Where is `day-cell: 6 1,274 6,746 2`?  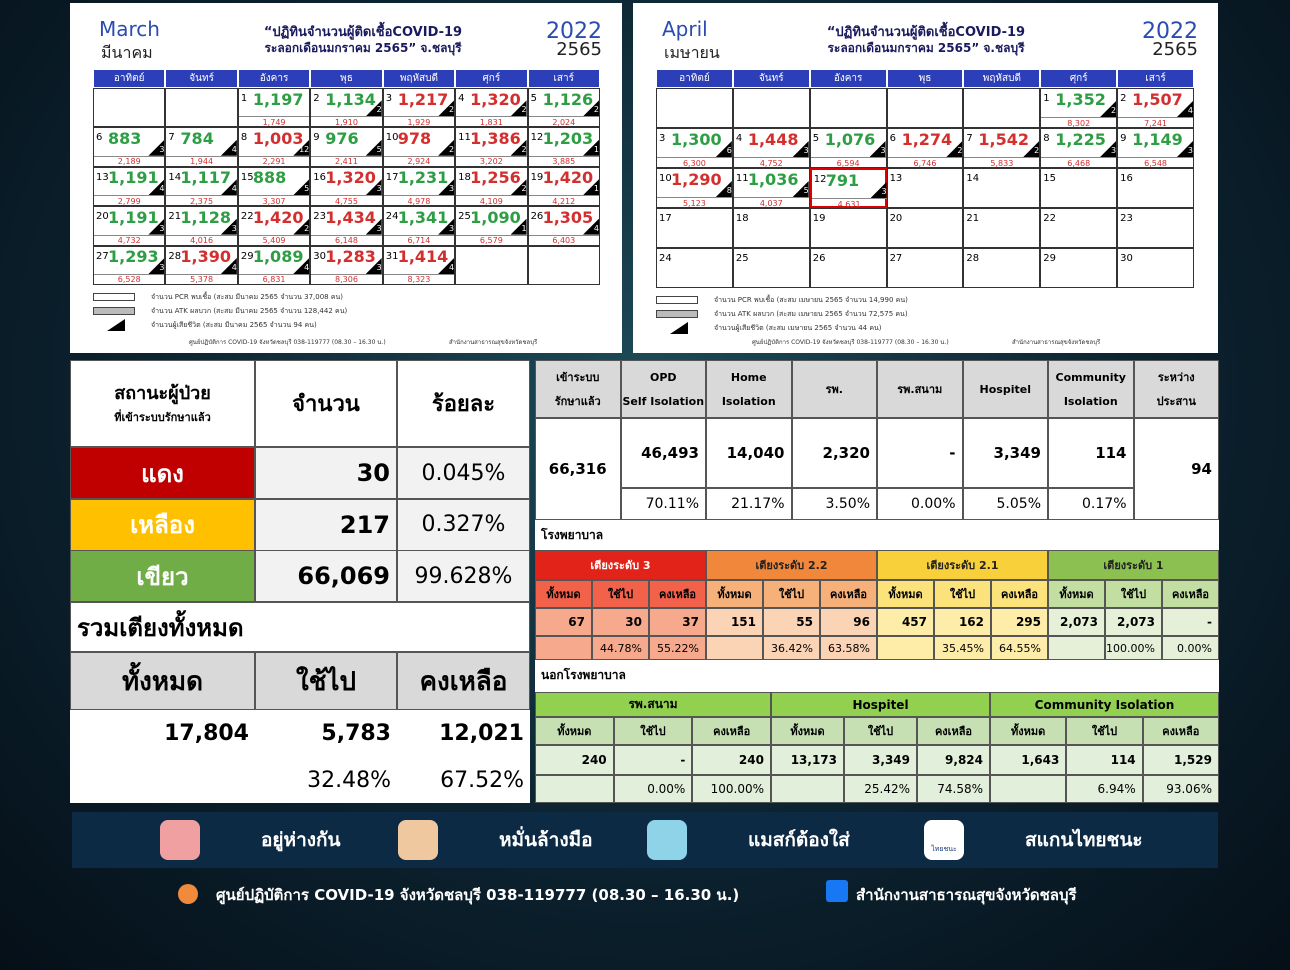 day-cell: 6 1,274 6,746 2 is located at coordinates (925, 148).